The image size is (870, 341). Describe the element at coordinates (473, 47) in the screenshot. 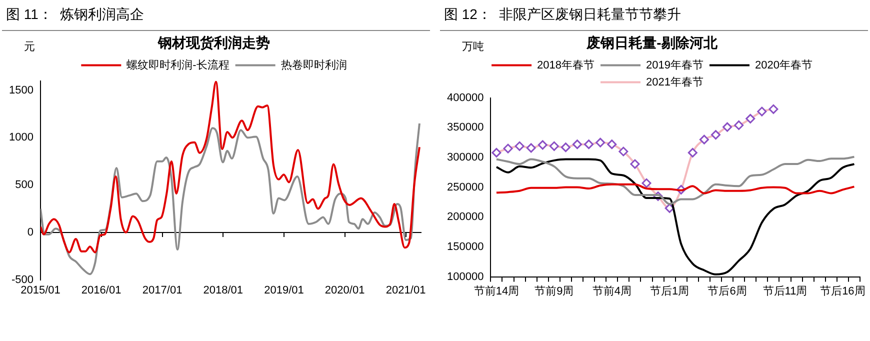

I see `y-axis-title: 万吨` at that location.